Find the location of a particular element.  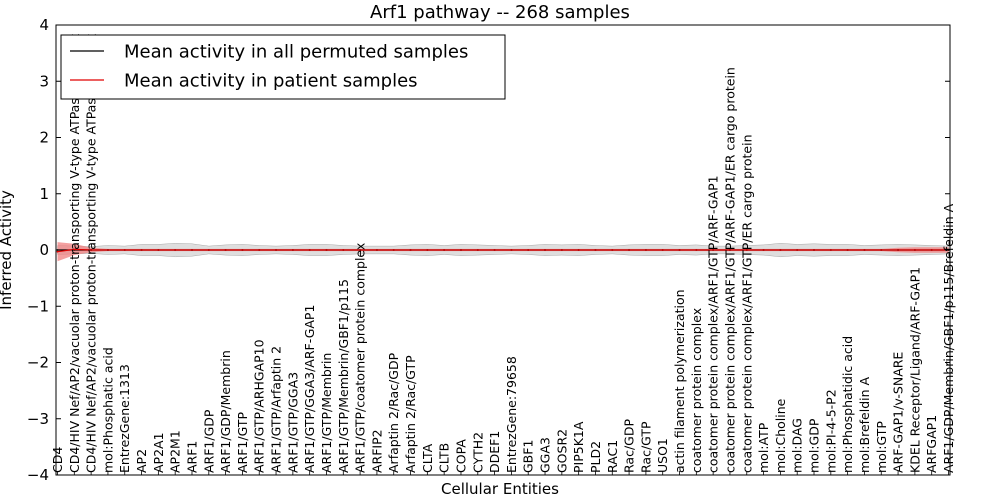

legend-label-patient: Mean activity in patient samples is located at coordinates (271, 81).